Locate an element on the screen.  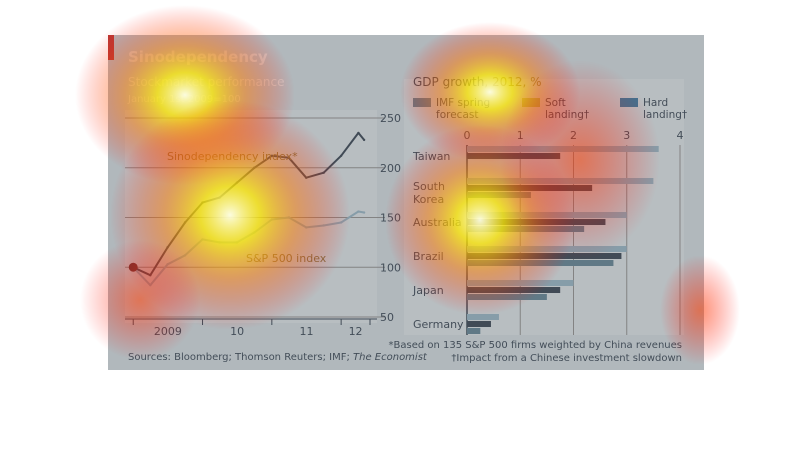
y-tick-label: 200 is located at coordinates (390, 168).